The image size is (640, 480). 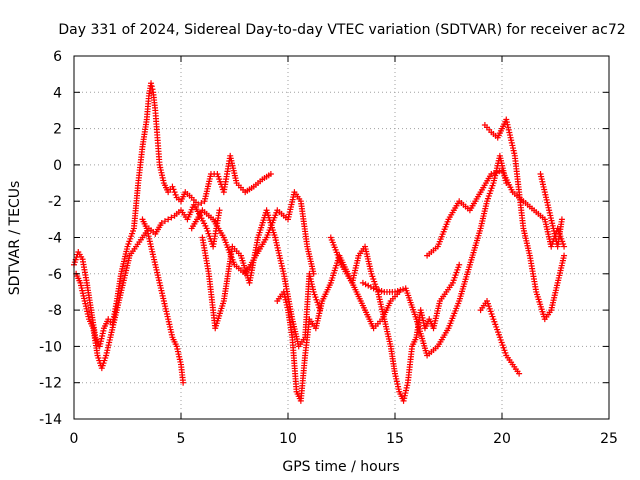 What do you see at coordinates (502, 439) in the screenshot?
I see `x-tick-label: 20` at bounding box center [502, 439].